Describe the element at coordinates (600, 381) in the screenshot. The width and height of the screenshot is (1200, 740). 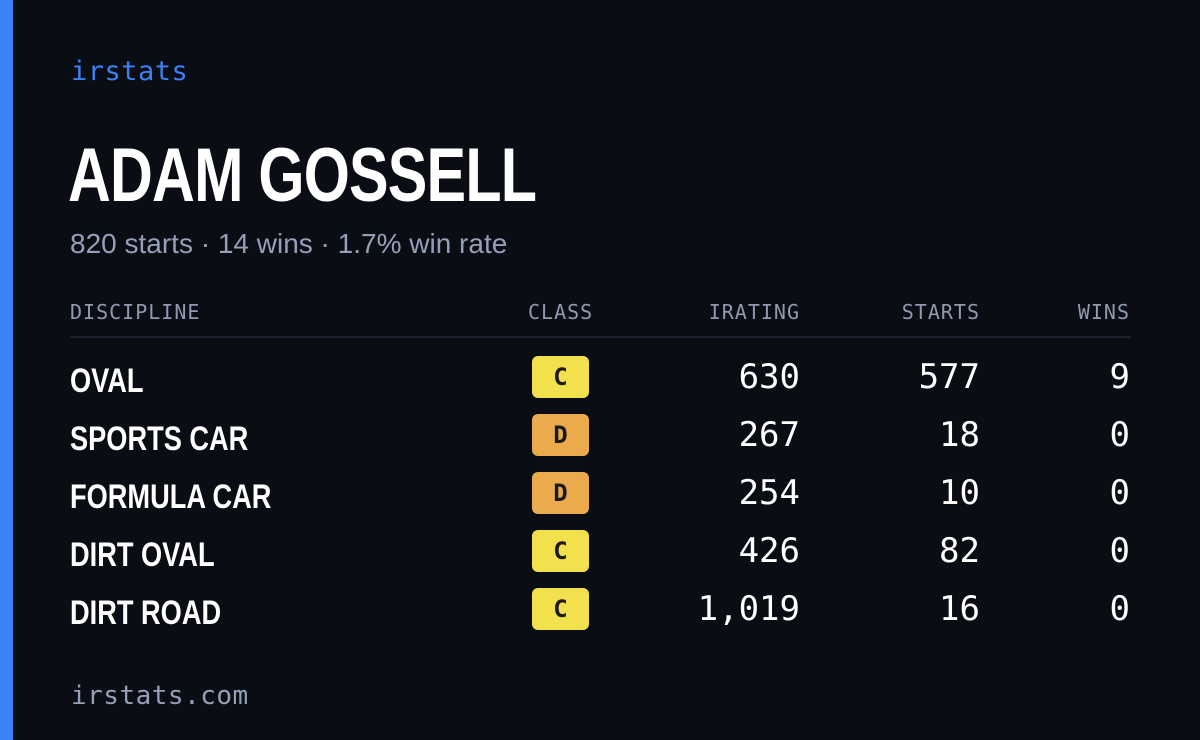
I see `table-row: OVAL C 630 577 9` at that location.